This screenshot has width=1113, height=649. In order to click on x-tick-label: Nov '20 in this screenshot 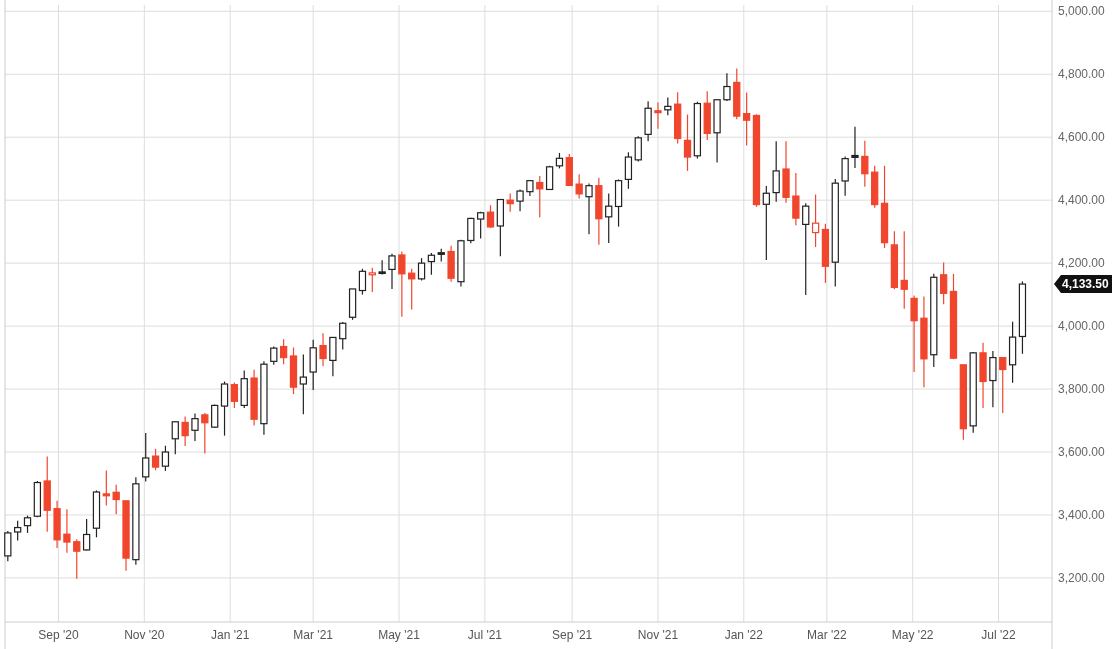, I will do `click(144, 635)`.